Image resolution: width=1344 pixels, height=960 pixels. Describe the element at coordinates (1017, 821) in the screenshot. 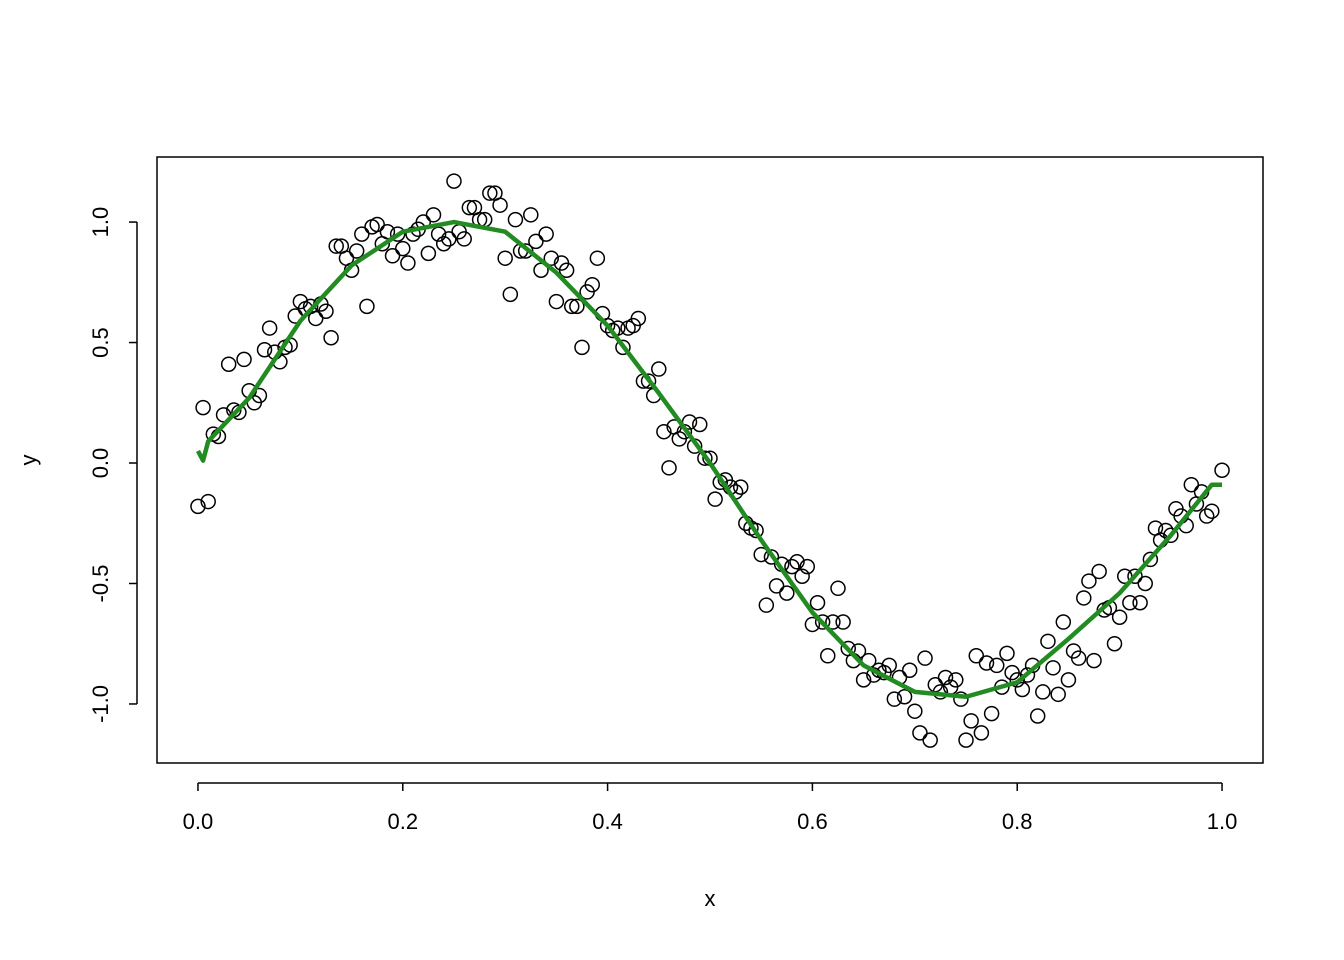

I see `x-tick-label: 0.8` at that location.